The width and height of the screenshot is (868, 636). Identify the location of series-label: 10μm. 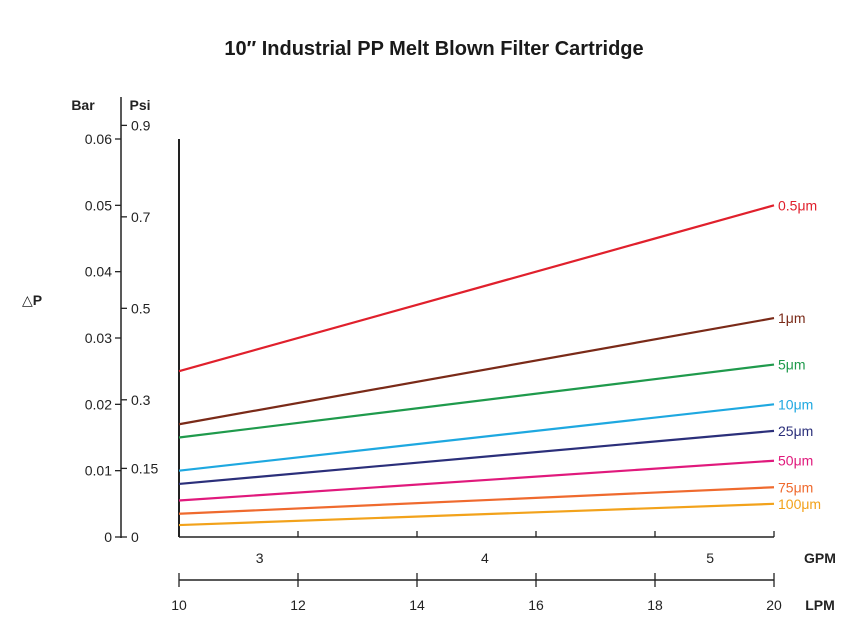
(795, 404).